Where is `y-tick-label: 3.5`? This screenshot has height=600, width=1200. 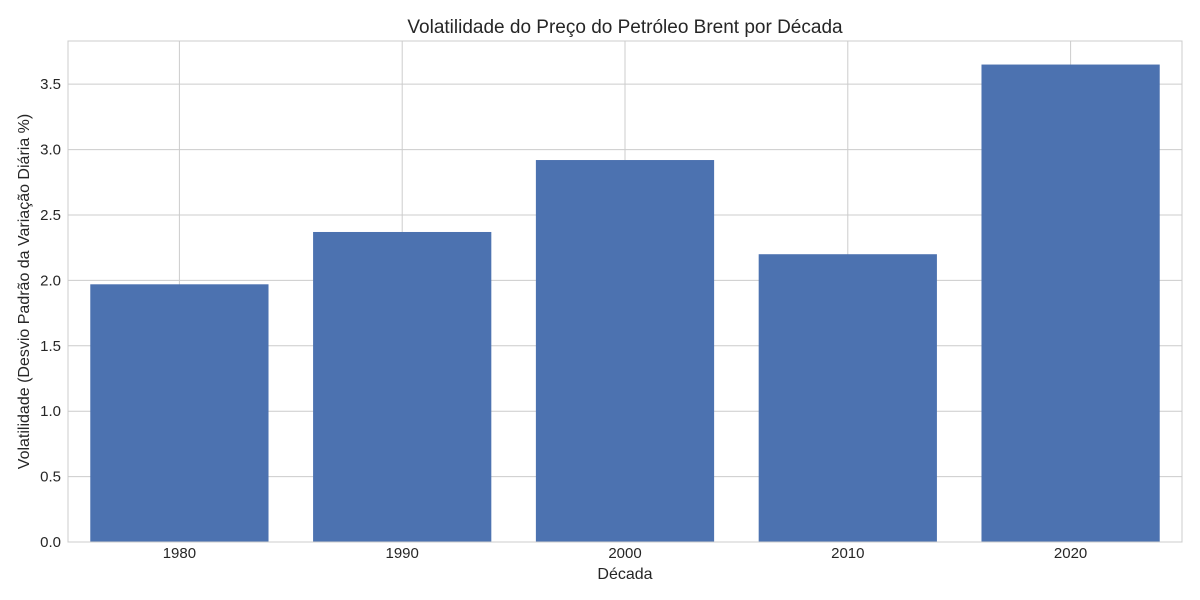
y-tick-label: 3.5 is located at coordinates (50, 84).